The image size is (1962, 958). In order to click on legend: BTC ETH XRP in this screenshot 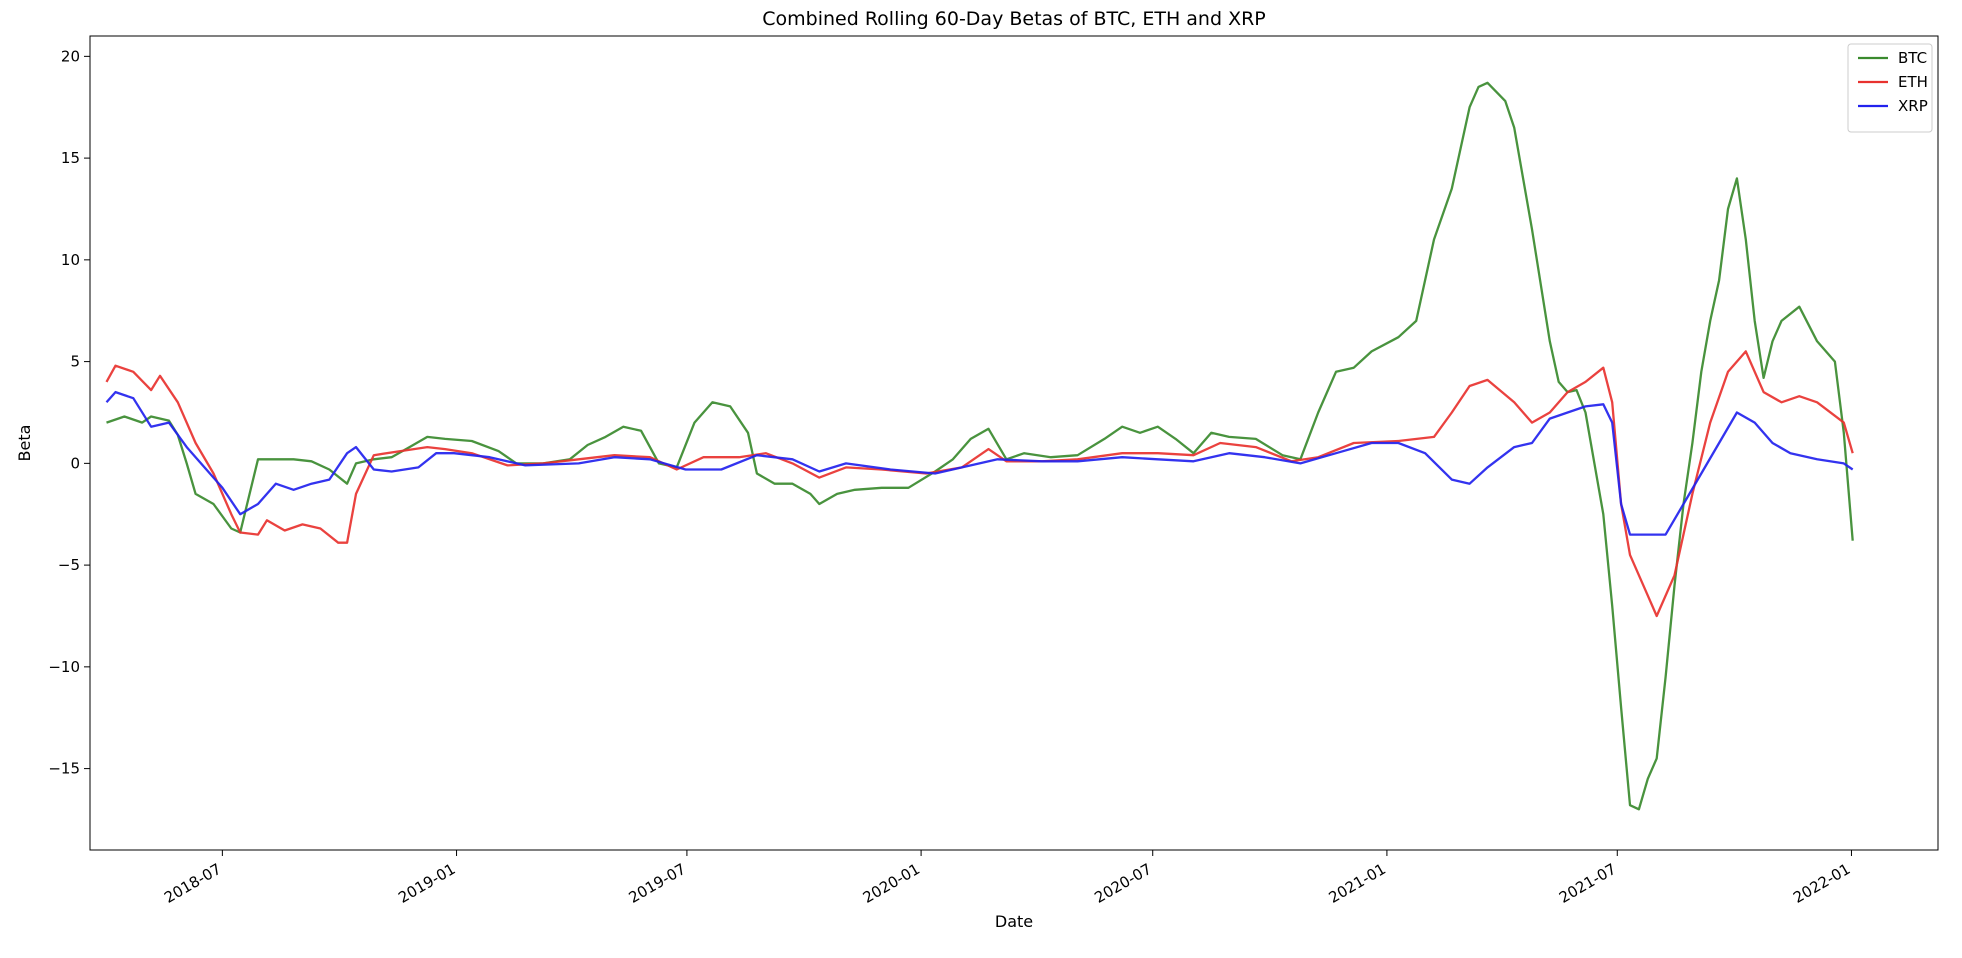, I will do `click(1890, 88)`.